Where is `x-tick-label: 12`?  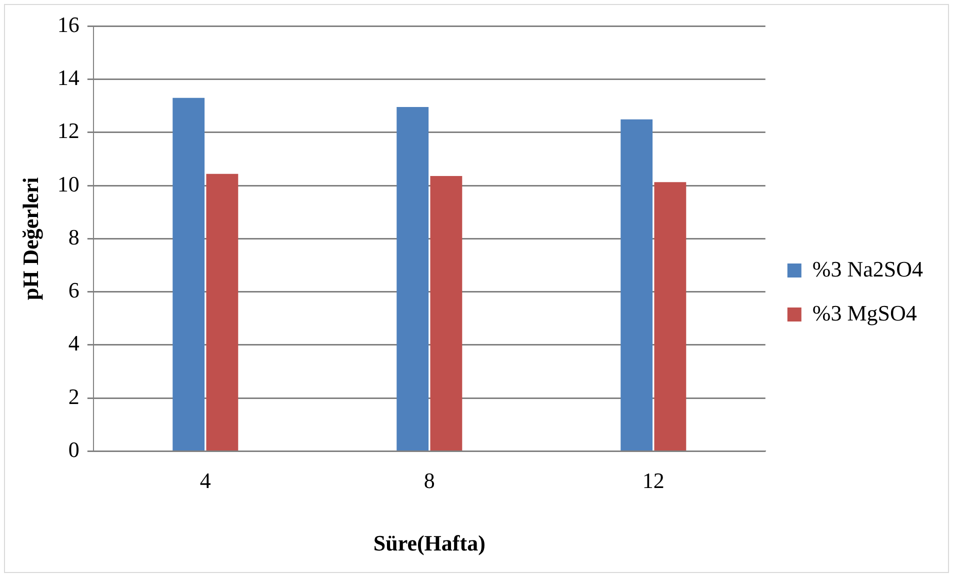 x-tick-label: 12 is located at coordinates (653, 481).